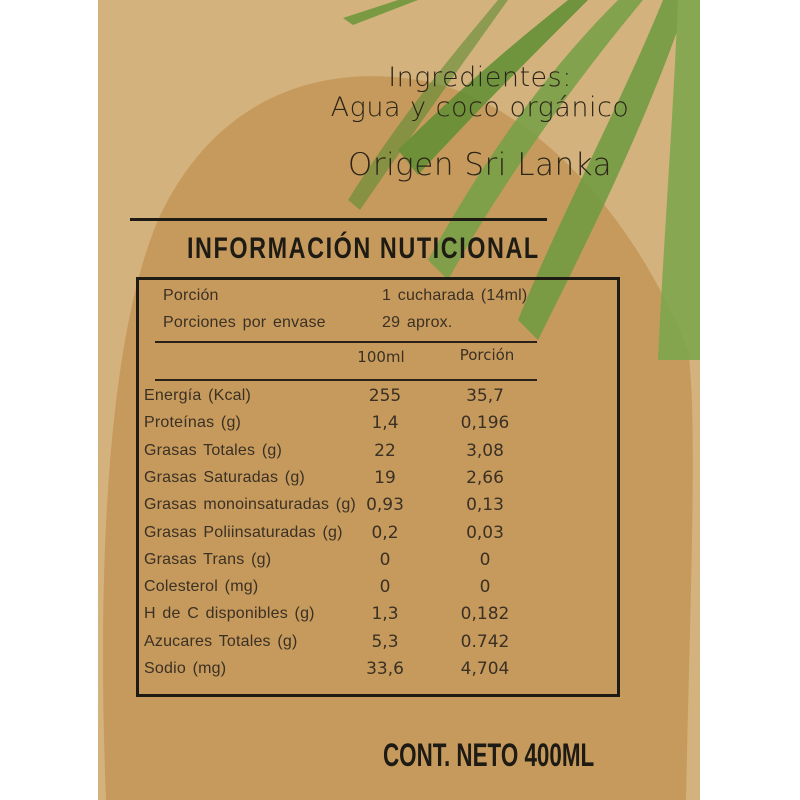 Image resolution: width=800 pixels, height=800 pixels. What do you see at coordinates (485, 641) in the screenshot?
I see `nutrient-value-portion: 0.742` at bounding box center [485, 641].